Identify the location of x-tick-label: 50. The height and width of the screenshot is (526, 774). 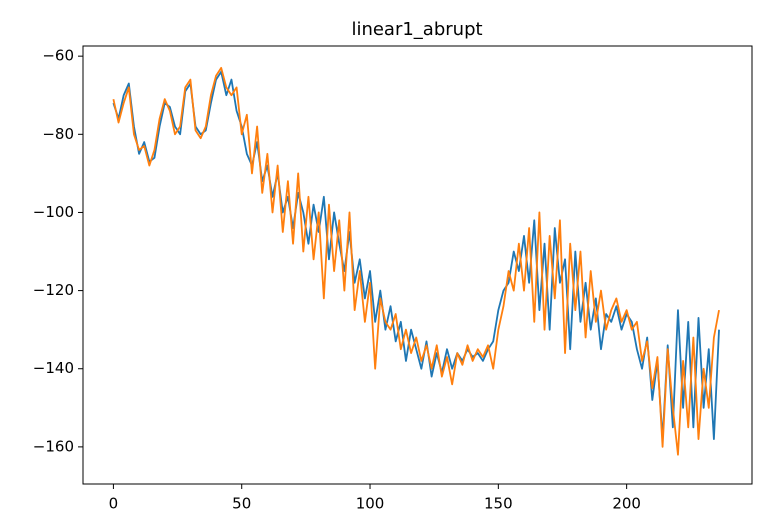
(241, 504).